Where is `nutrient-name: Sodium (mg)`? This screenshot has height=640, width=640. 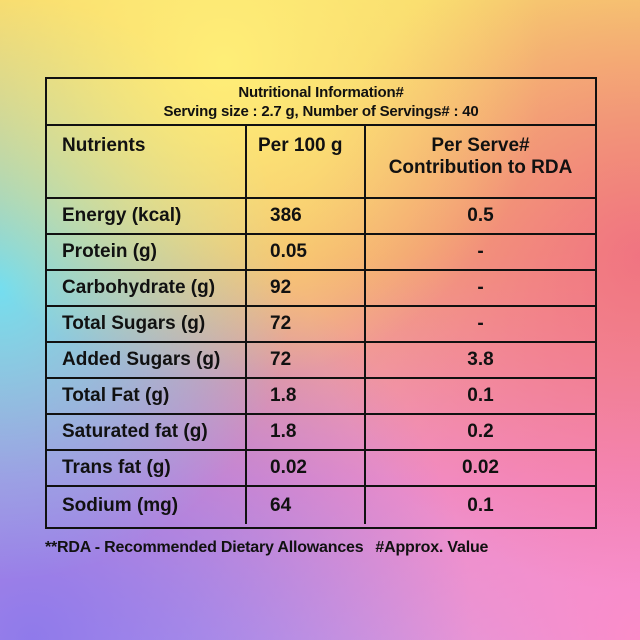
nutrient-name: Sodium (mg) is located at coordinates (147, 505).